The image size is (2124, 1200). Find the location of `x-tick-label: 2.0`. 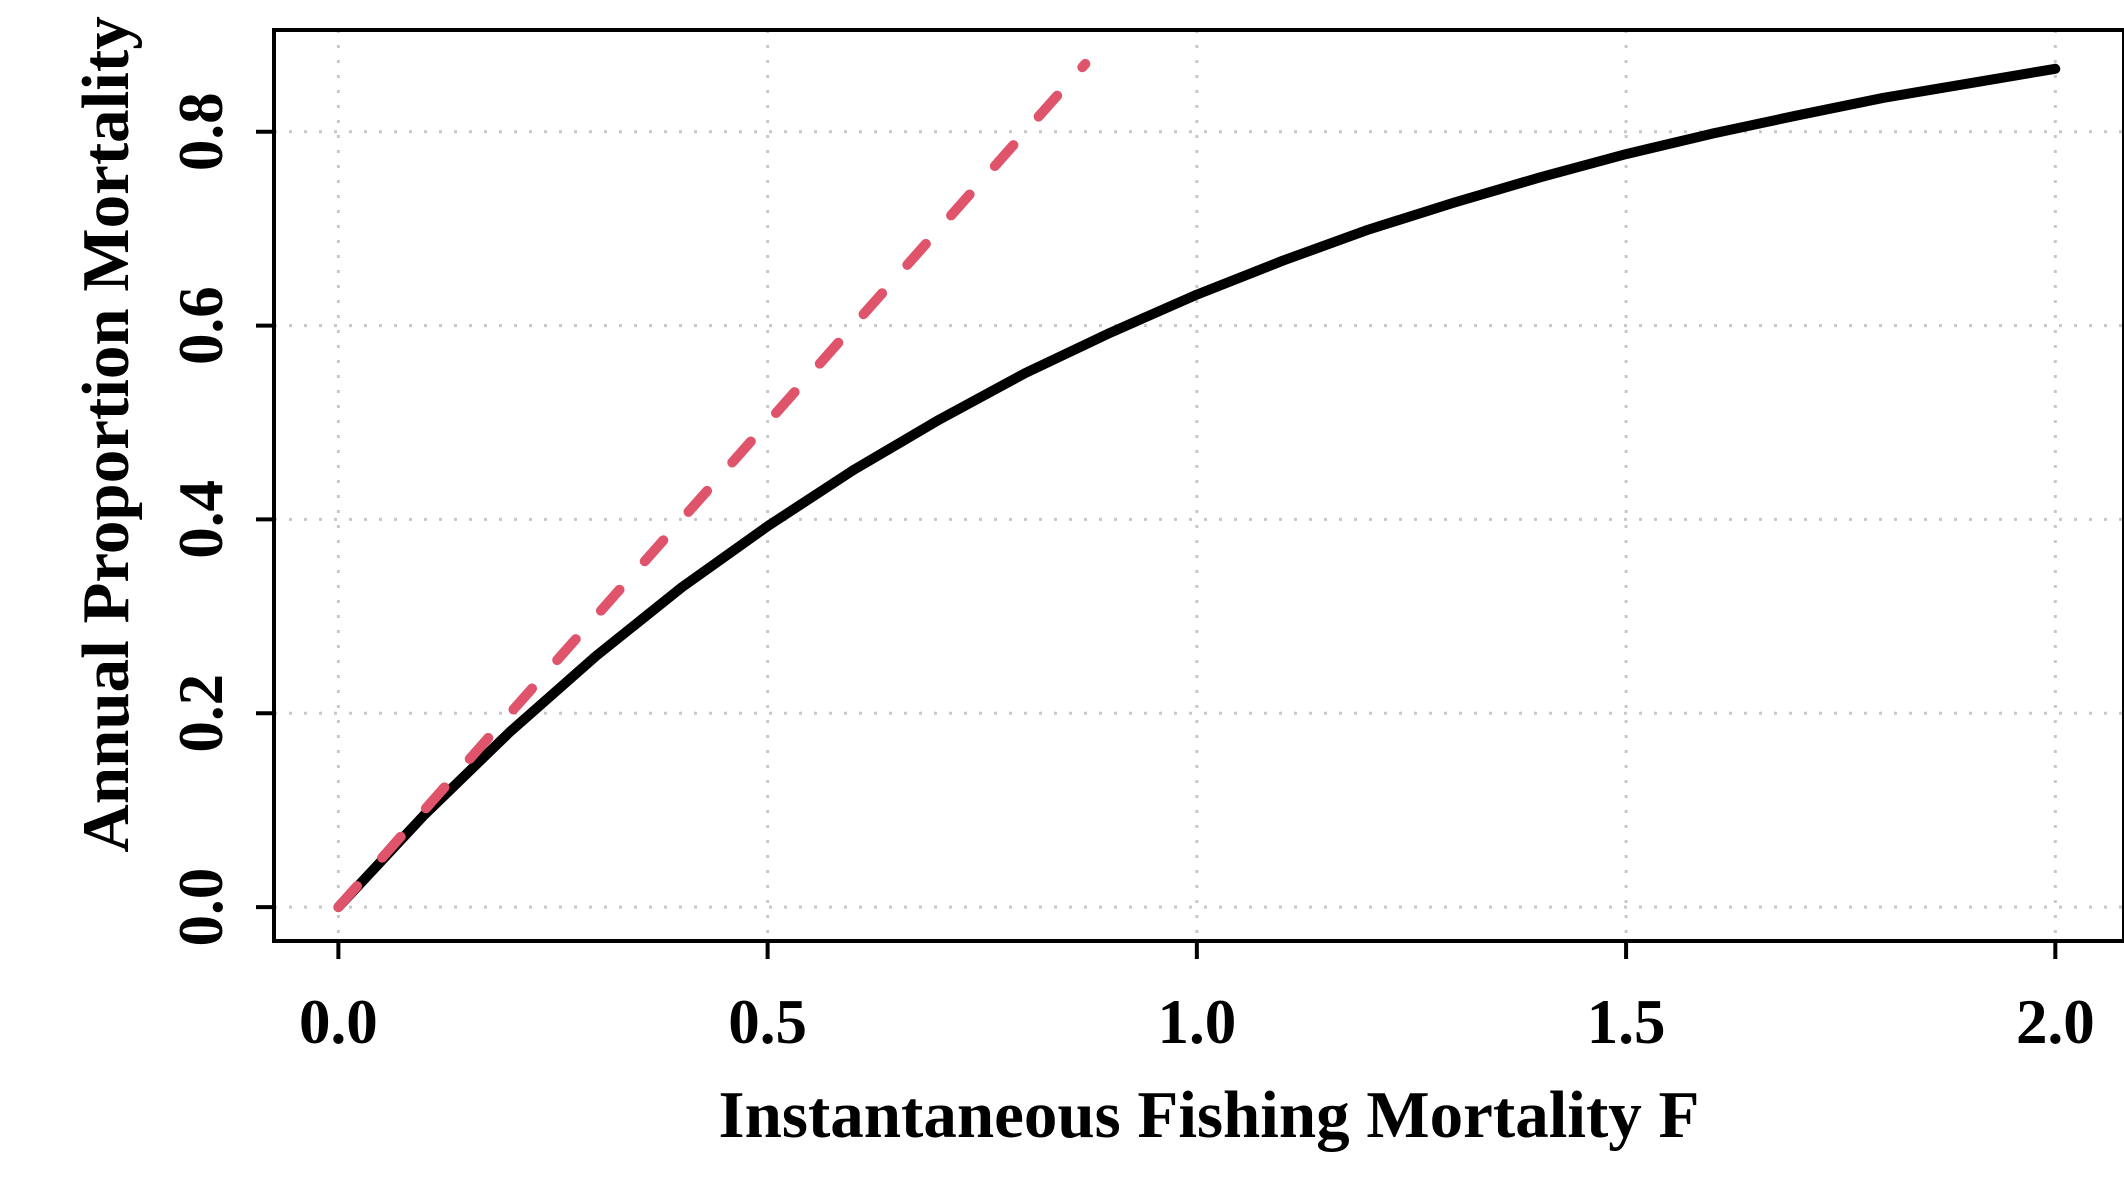

x-tick-label: 2.0 is located at coordinates (2055, 1022).